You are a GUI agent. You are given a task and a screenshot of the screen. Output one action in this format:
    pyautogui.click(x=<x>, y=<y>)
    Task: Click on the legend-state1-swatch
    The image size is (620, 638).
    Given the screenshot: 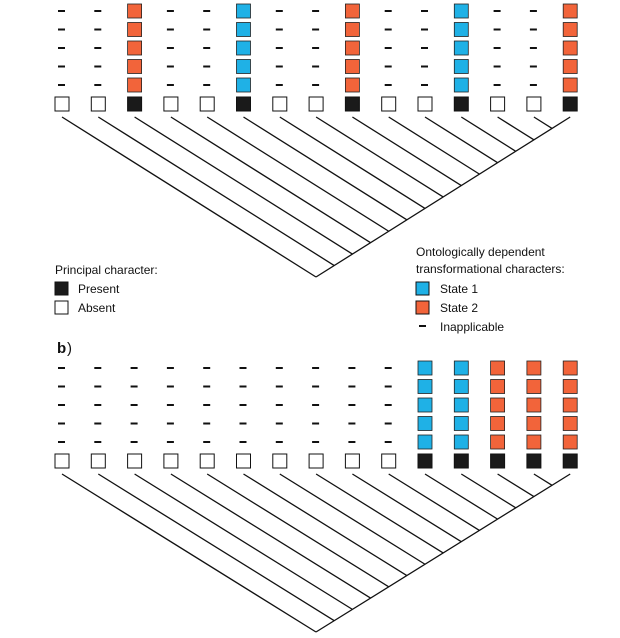 What is the action you would take?
    pyautogui.click(x=422, y=288)
    